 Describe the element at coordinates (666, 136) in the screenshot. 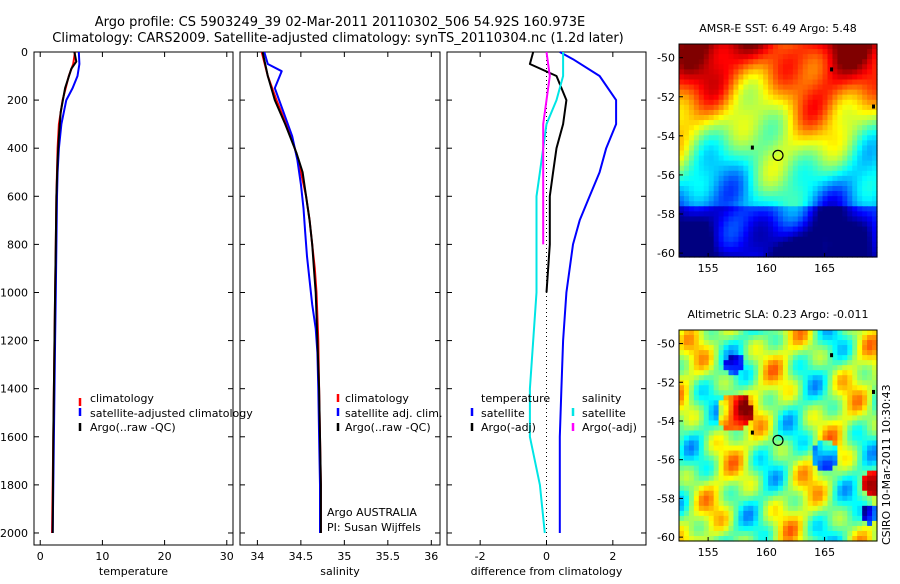

I see `sst-map-ytick-label: -54` at that location.